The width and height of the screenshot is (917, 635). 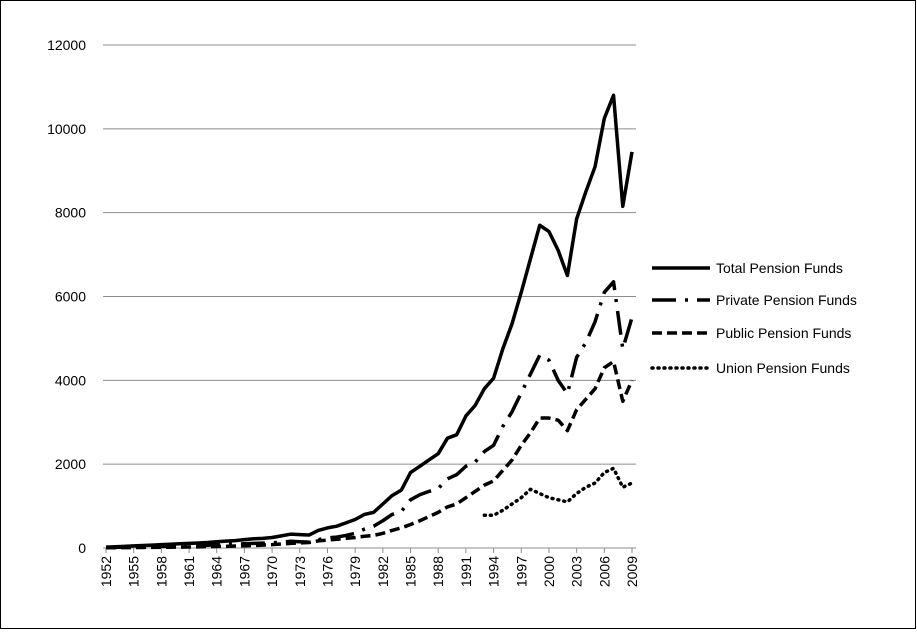 I want to click on x-tick-label: 1964, so click(x=217, y=571).